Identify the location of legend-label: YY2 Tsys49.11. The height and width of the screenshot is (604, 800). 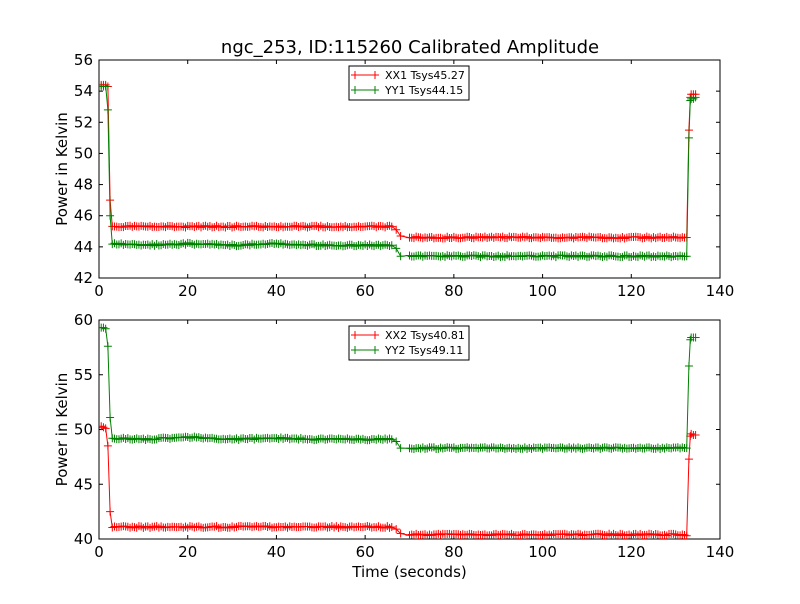
(423, 350).